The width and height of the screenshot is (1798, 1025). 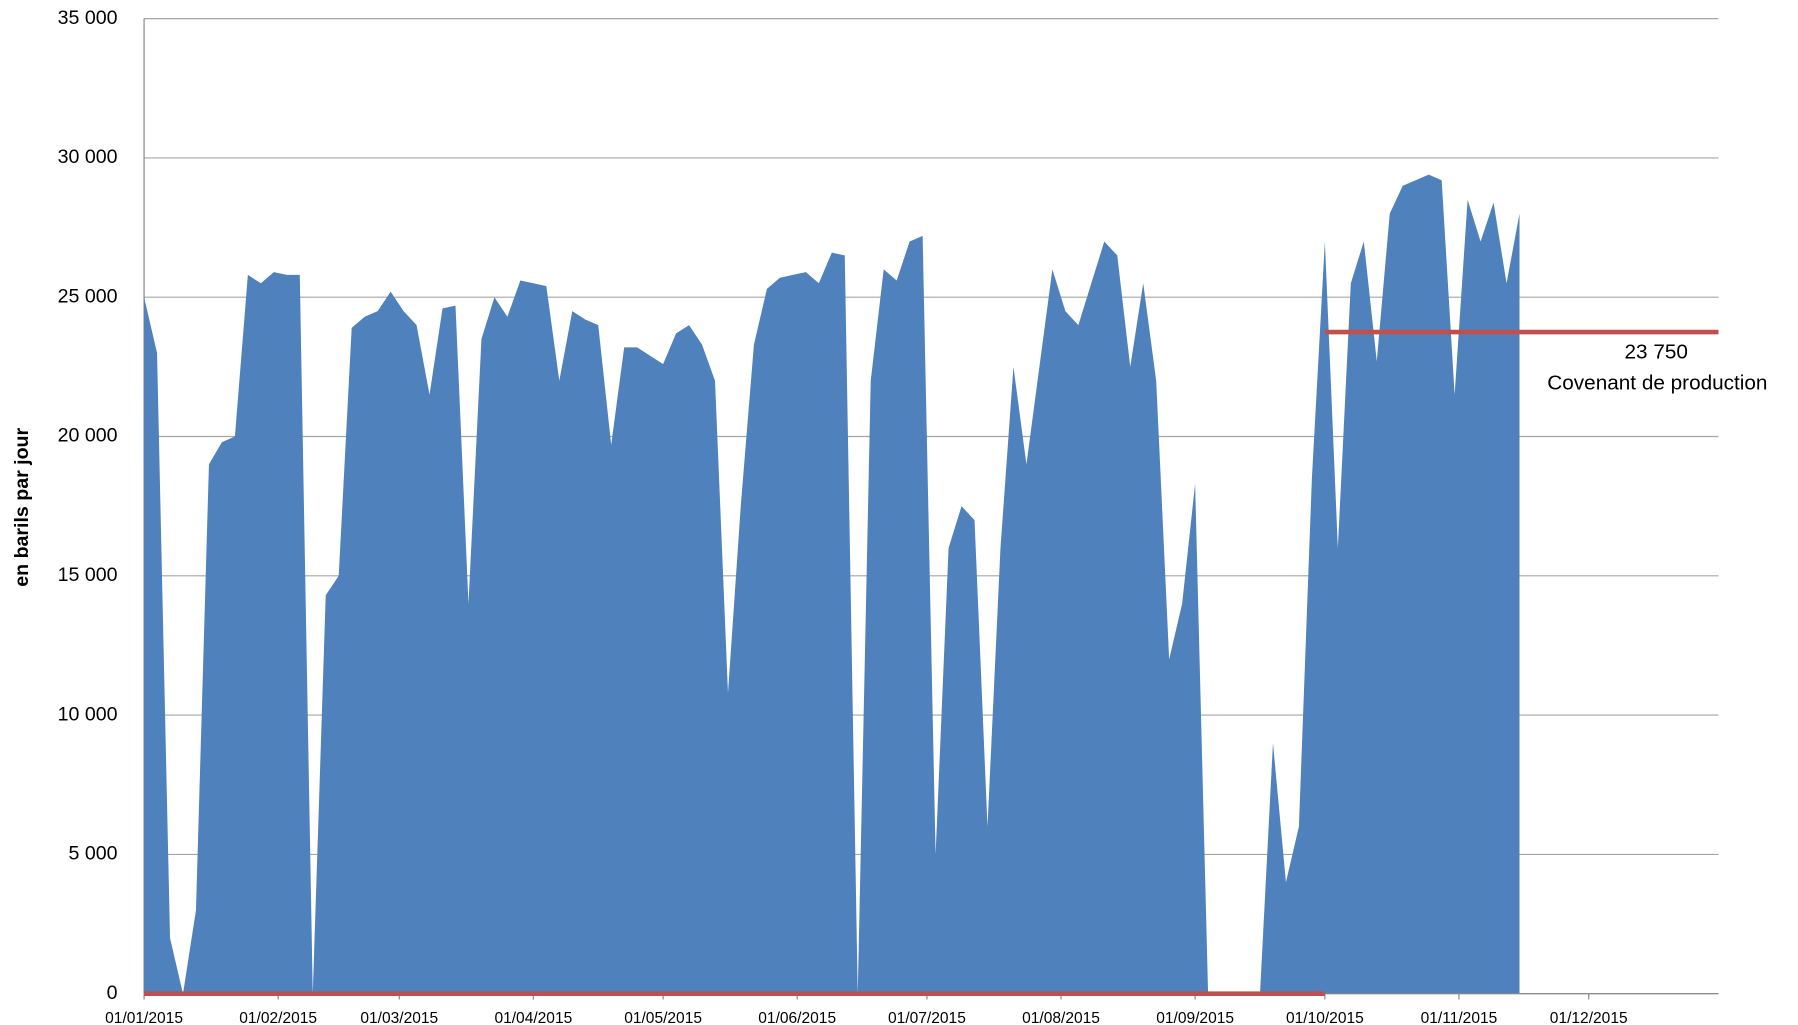 What do you see at coordinates (663, 1017) in the screenshot?
I see `x-tick-label: 01/05/2015` at bounding box center [663, 1017].